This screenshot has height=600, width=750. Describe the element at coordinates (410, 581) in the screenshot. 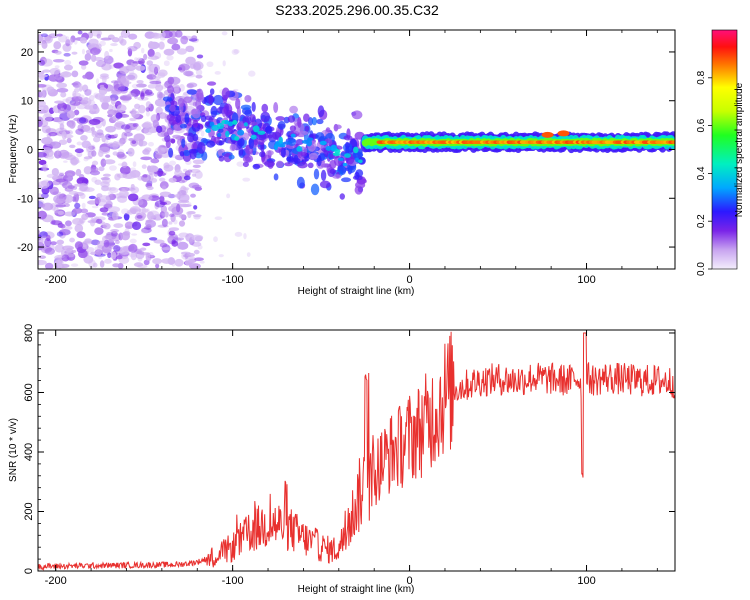

I see `snr-x-tick-label: 0` at that location.